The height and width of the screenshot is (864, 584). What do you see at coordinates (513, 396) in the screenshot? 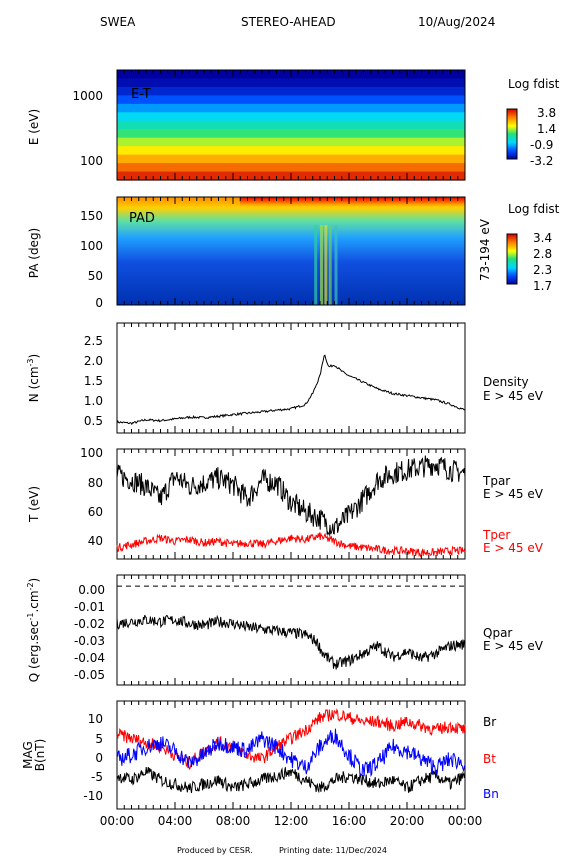
I see `density-series-energy: E > 45 eV` at bounding box center [513, 396].